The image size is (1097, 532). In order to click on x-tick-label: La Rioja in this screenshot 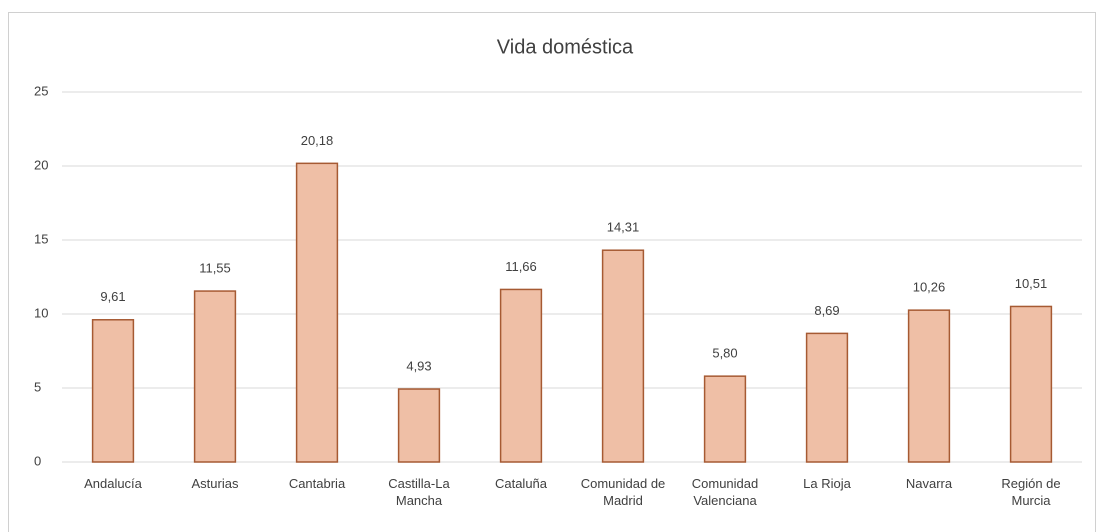, I will do `click(827, 483)`.